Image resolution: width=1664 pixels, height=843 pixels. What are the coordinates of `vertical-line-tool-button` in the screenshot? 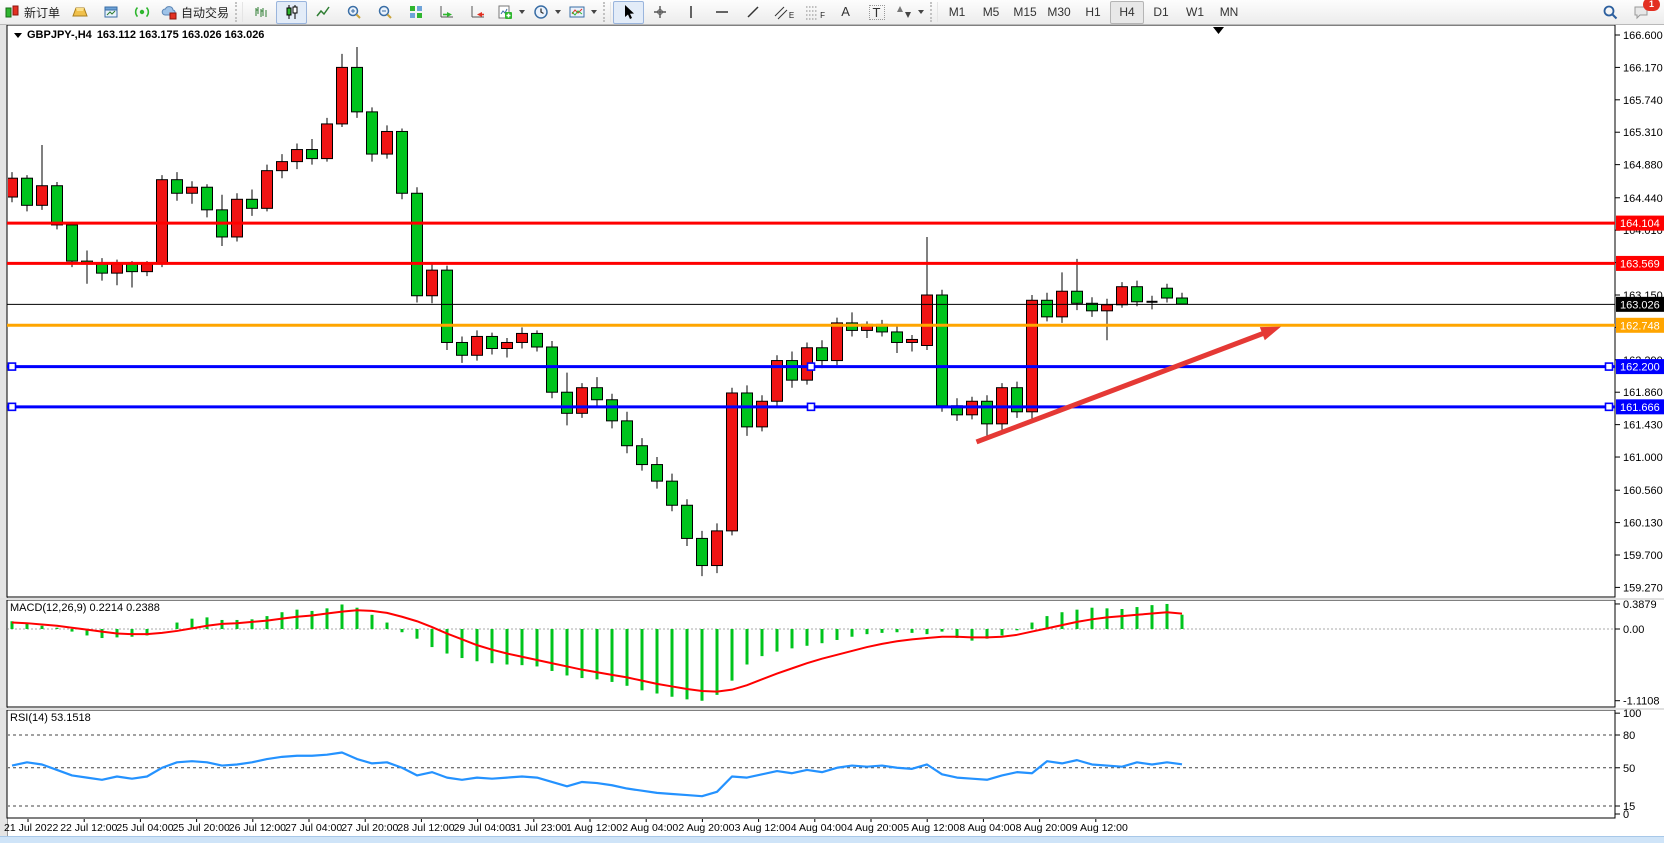 It's located at (690, 12).